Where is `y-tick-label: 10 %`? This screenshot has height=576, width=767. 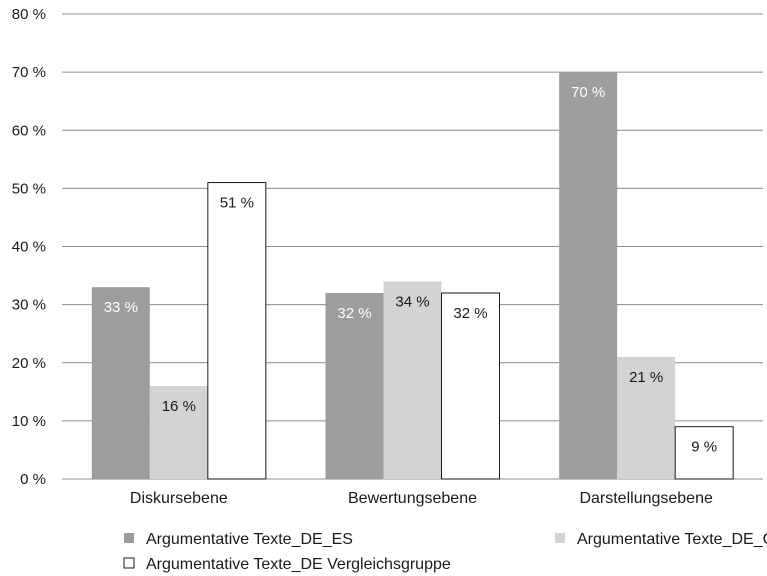 y-tick-label: 10 % is located at coordinates (29, 421).